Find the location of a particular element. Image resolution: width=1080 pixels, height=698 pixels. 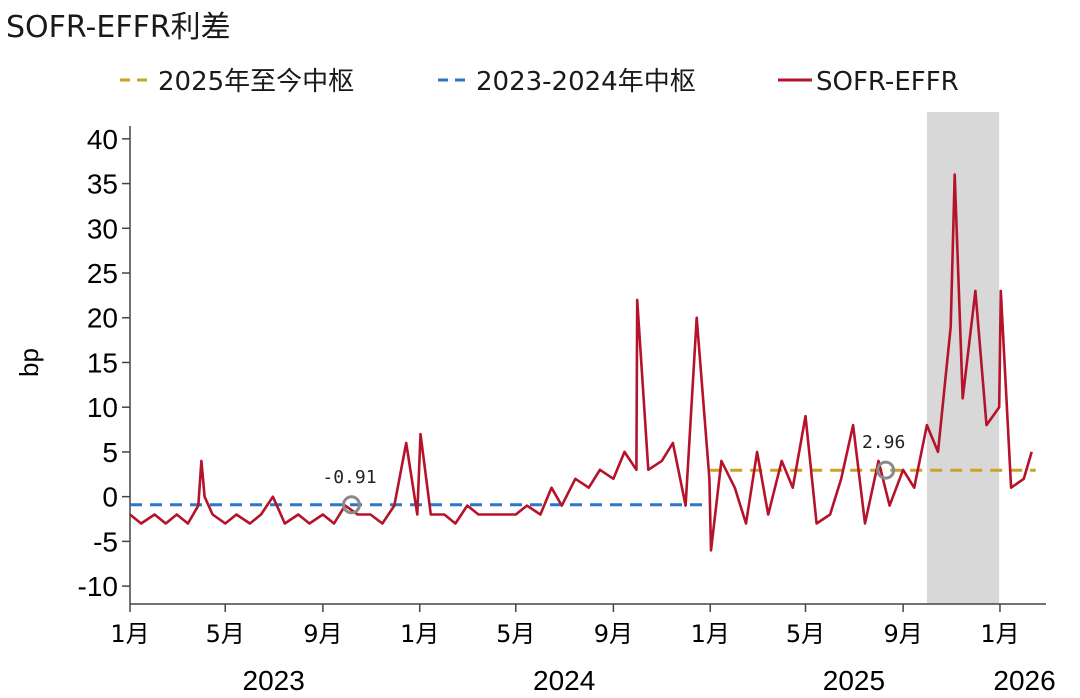

y-tick-label: 25 is located at coordinates (102, 273).